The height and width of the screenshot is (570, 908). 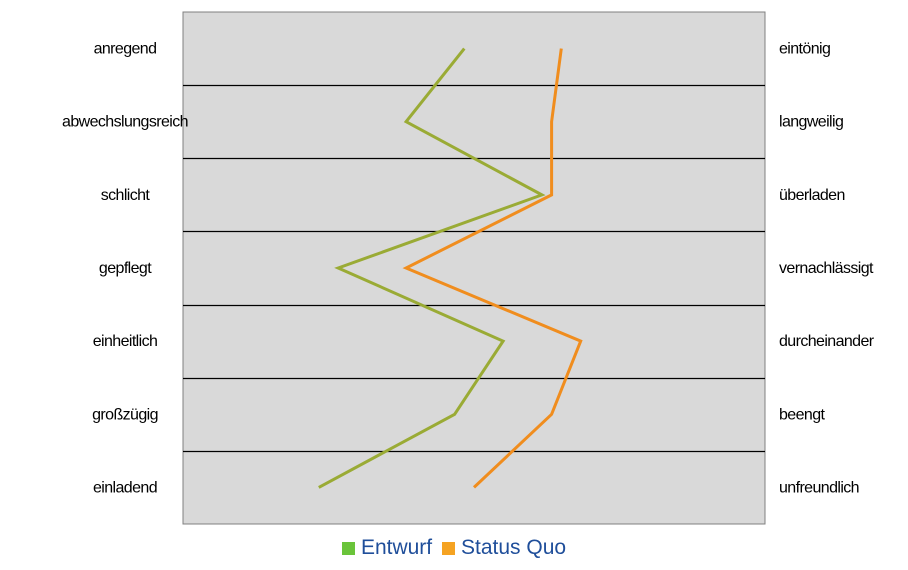 What do you see at coordinates (125, 487) in the screenshot?
I see `left-label: einladend` at bounding box center [125, 487].